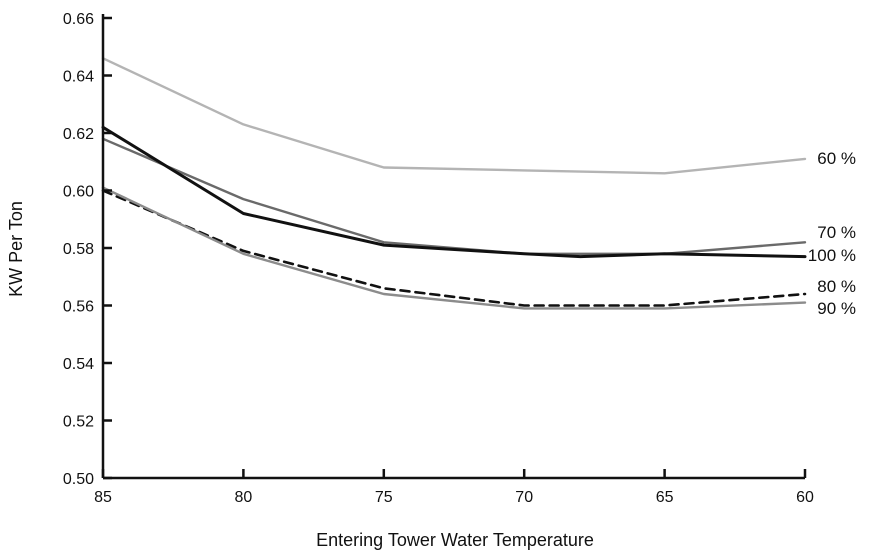 Image resolution: width=869 pixels, height=554 pixels. Describe the element at coordinates (454, 487) in the screenshot. I see `x-ticks: 85 80 75 70 65 60` at that location.